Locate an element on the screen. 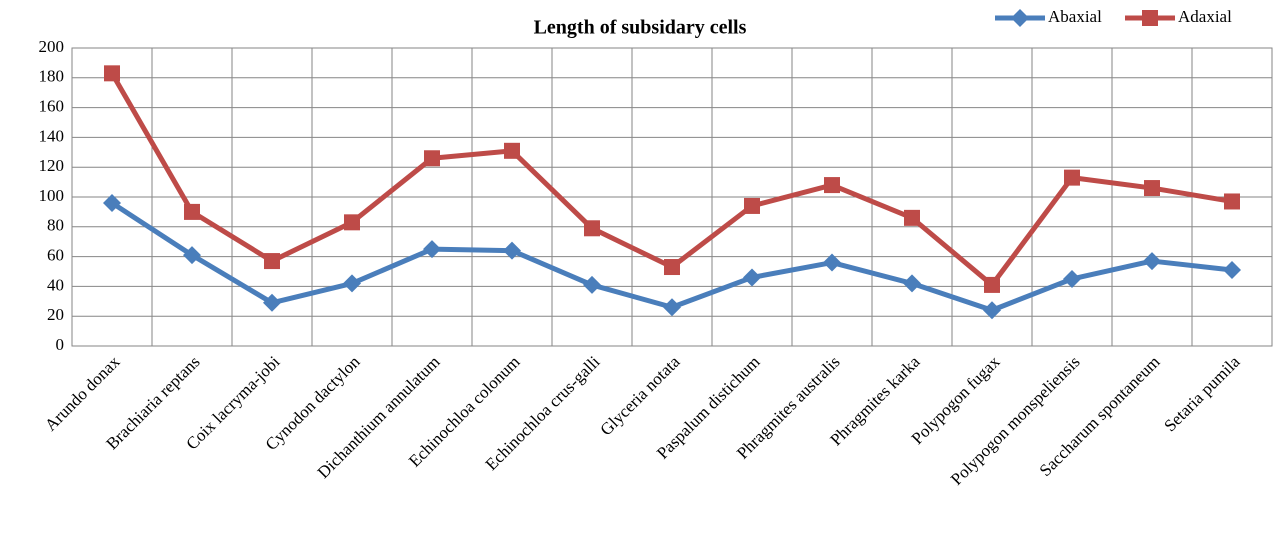 This screenshot has height=549, width=1283. y-tick-label: 200 is located at coordinates (52, 46).